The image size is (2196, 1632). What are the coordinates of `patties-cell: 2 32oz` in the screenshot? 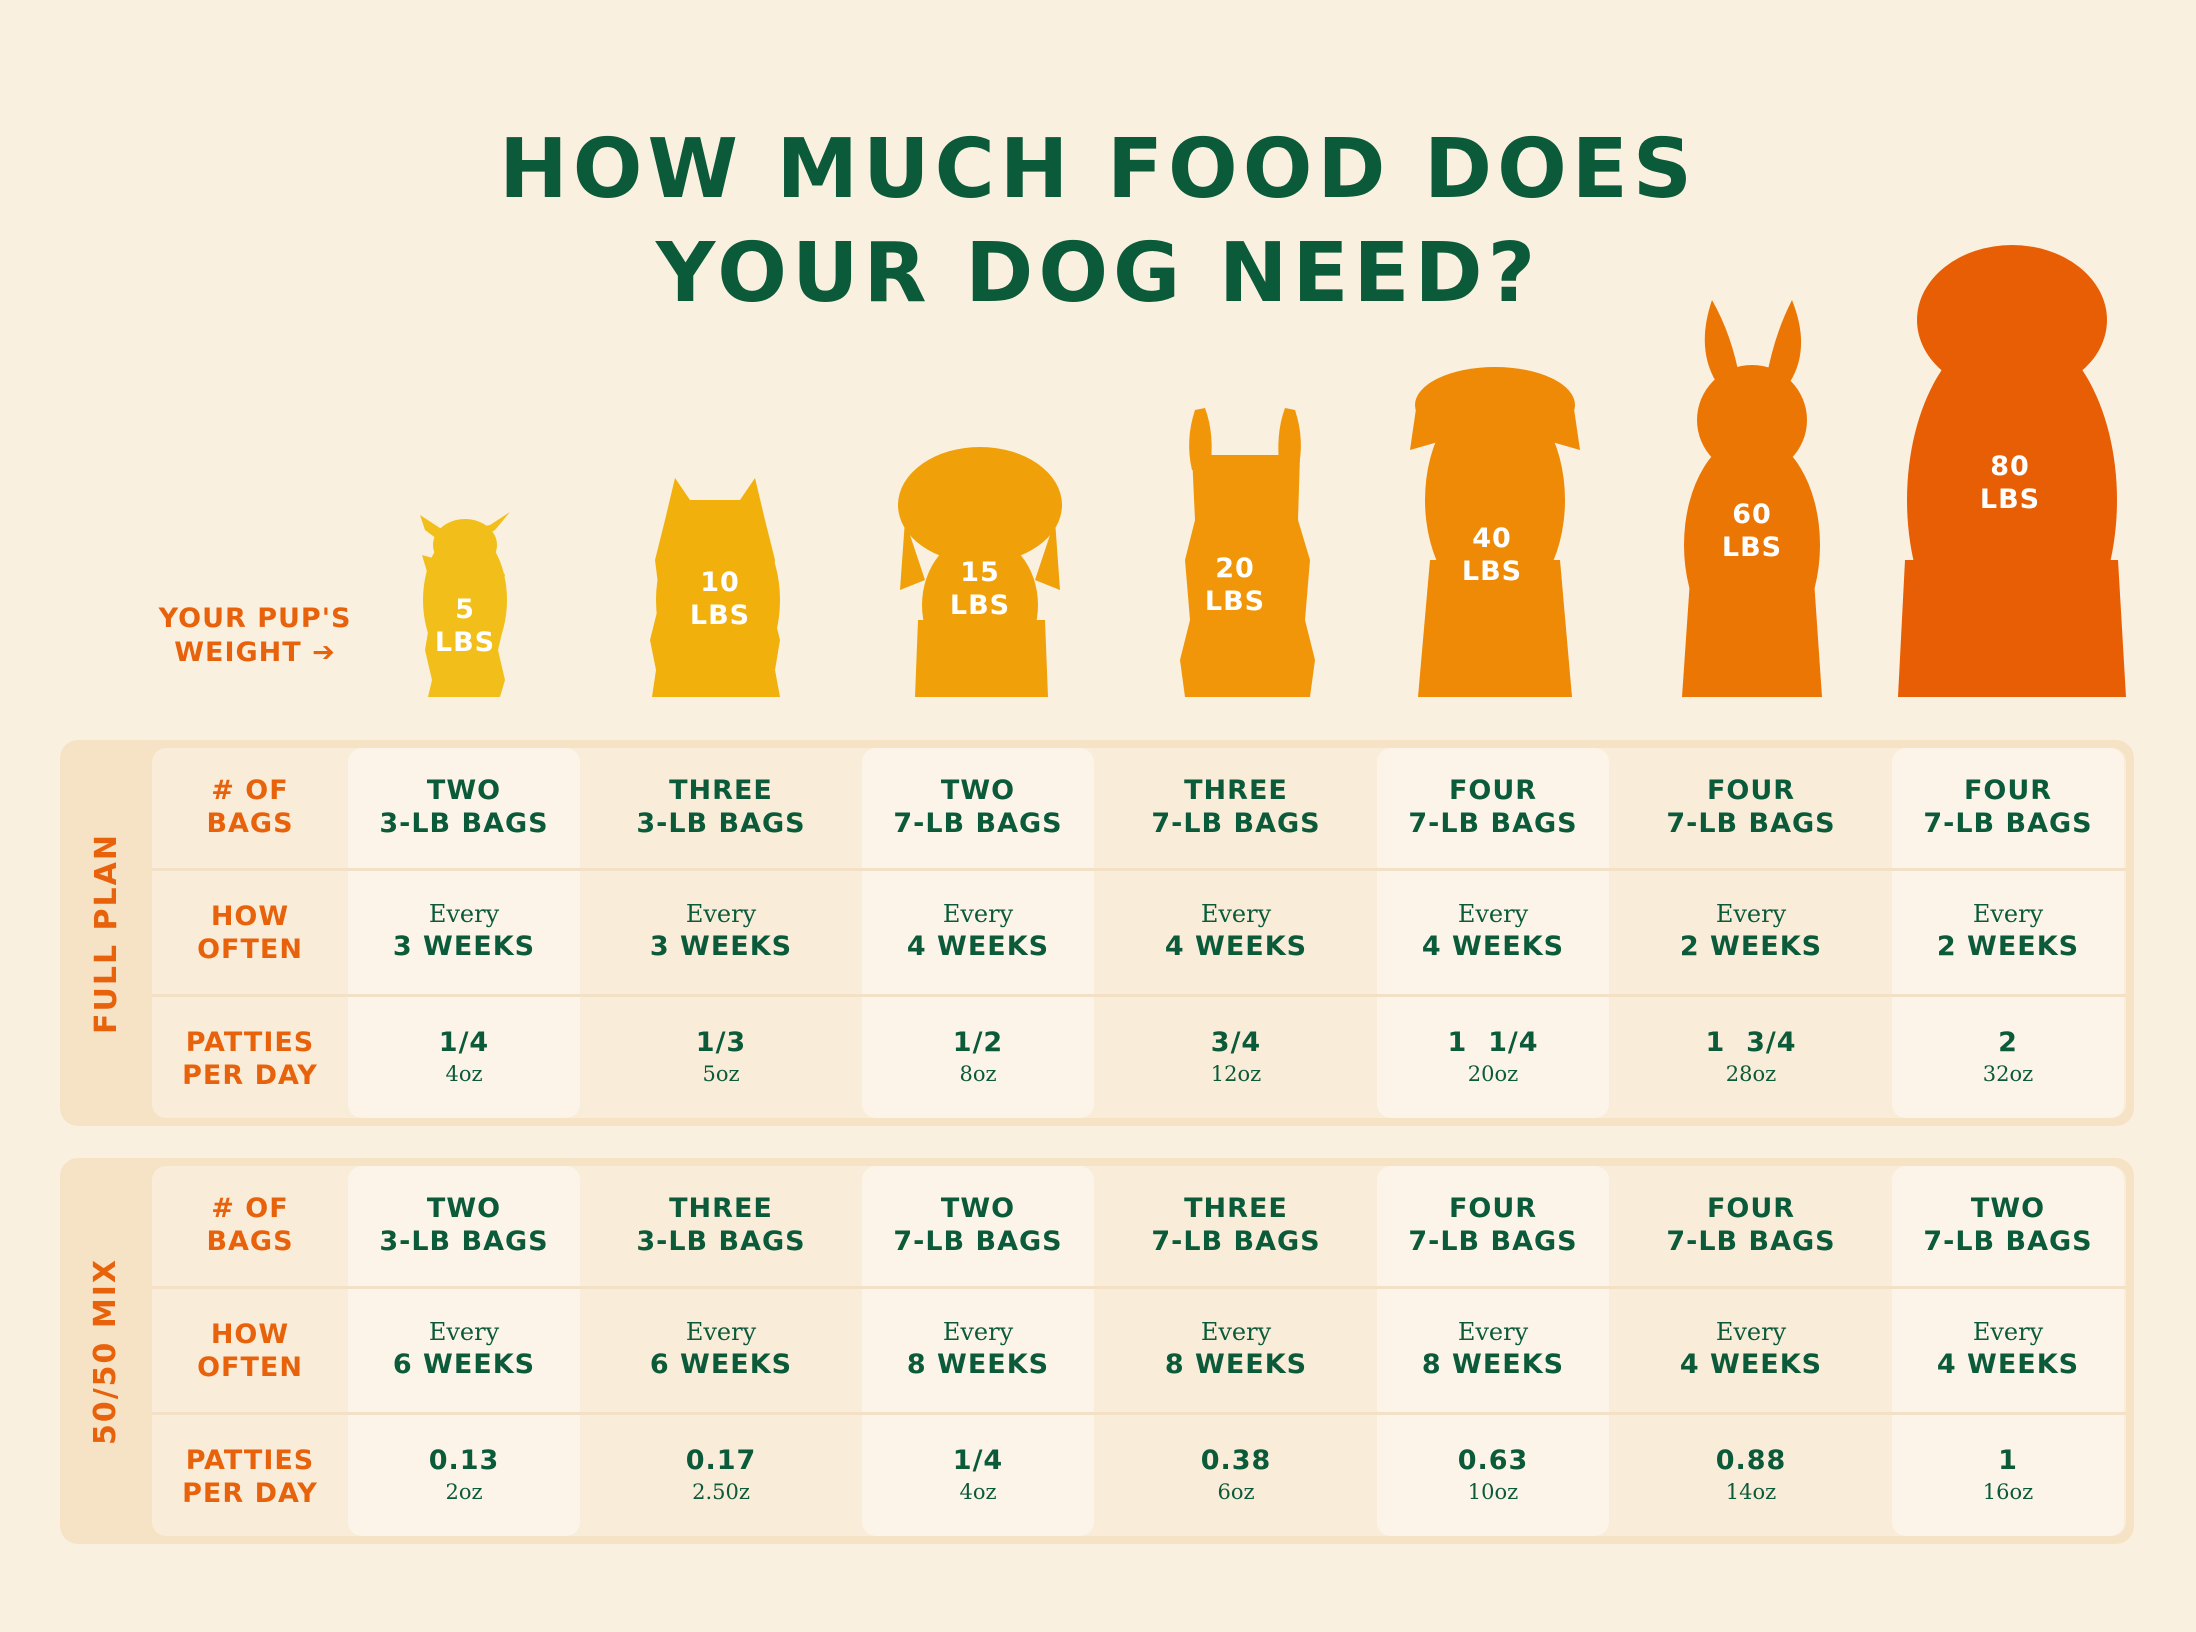 It's located at (2008, 1056).